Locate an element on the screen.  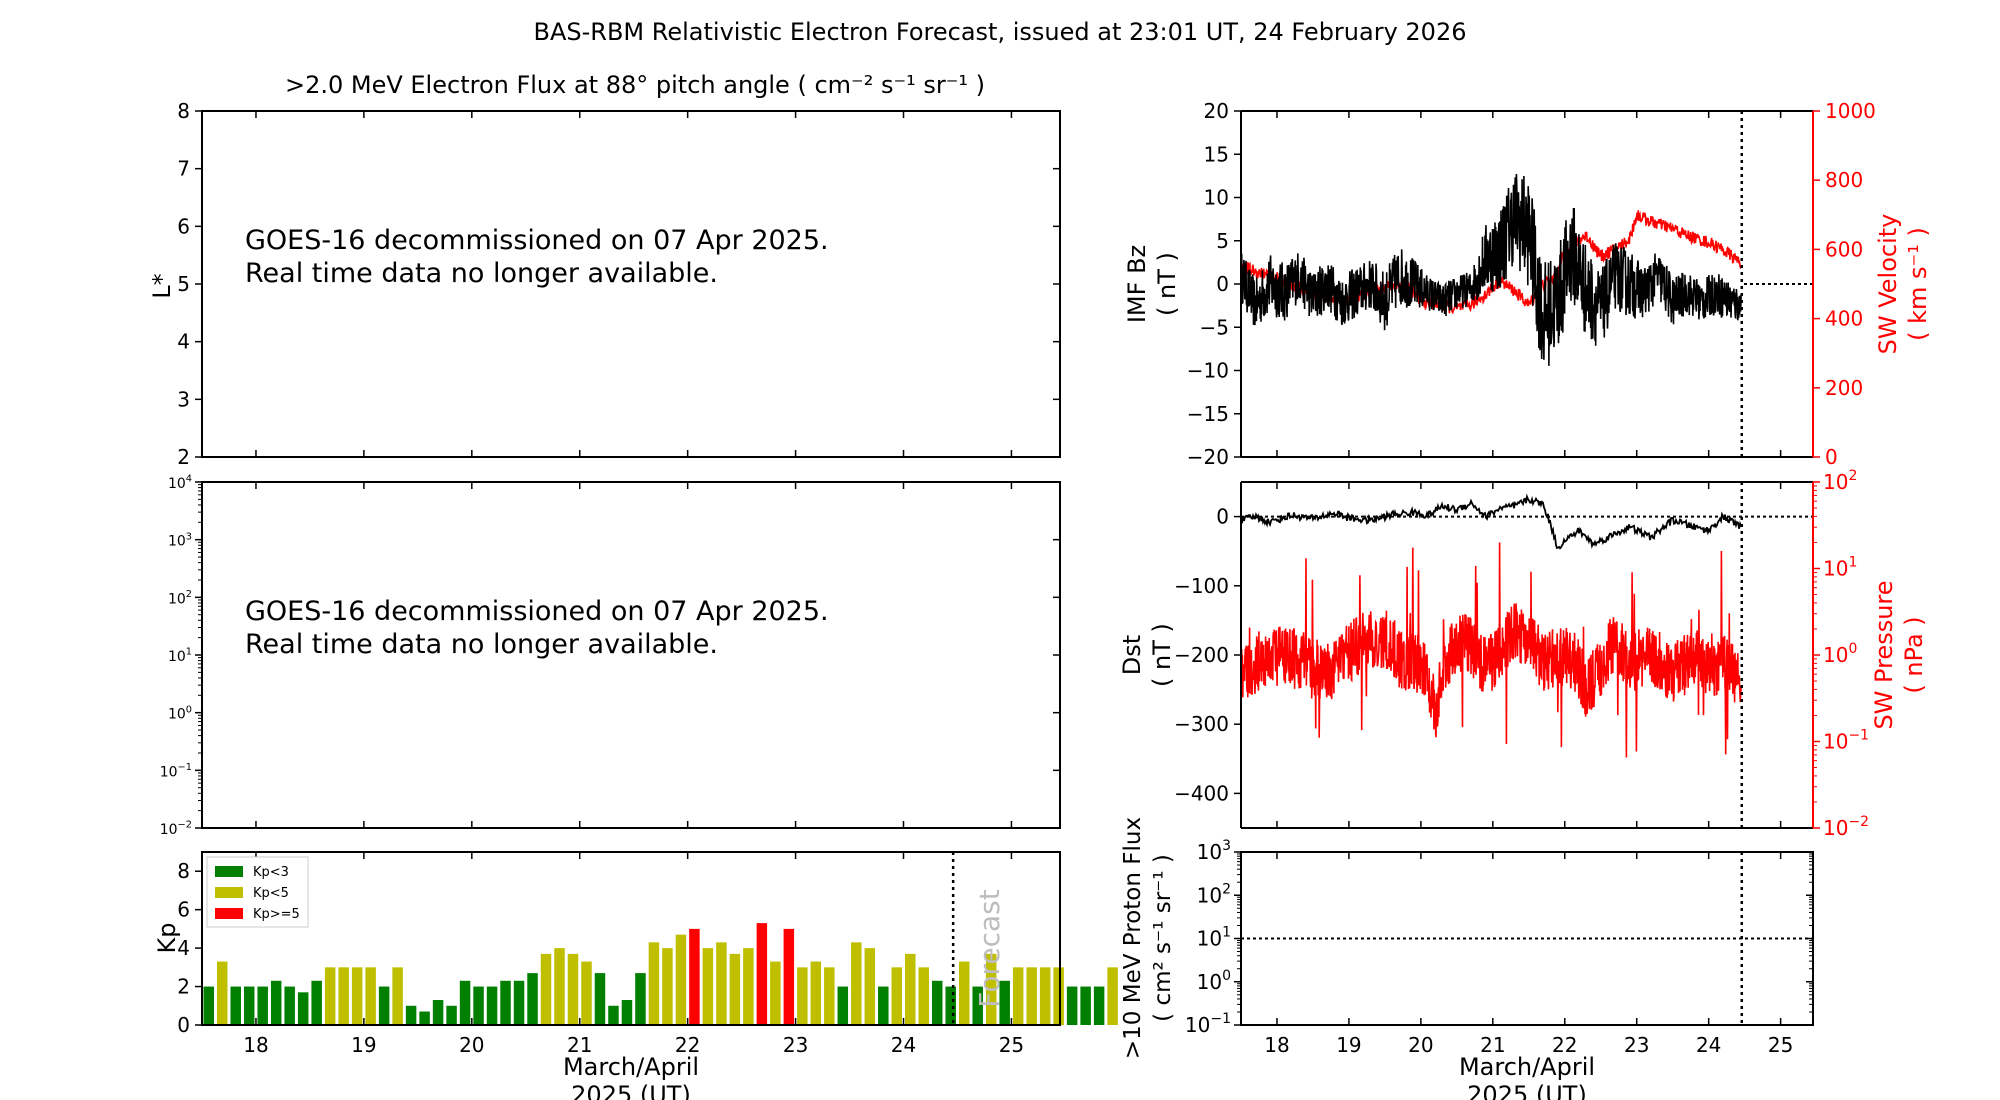
x-tick-label: 19 is located at coordinates (1348, 1045).